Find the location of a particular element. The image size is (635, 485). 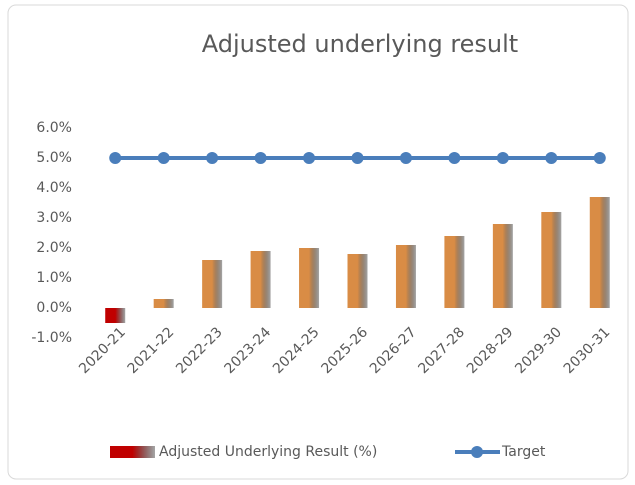

legend-label: Target is located at coordinates (523, 452).